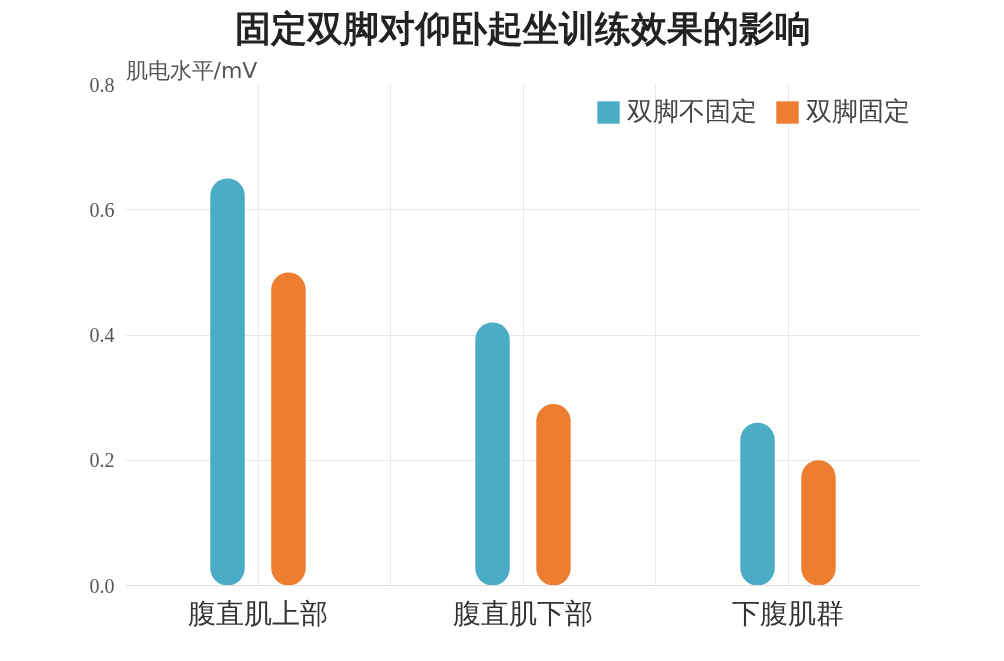 The height and width of the screenshot is (661, 1004). Describe the element at coordinates (102, 335) in the screenshot. I see `y-tick-label: 0.4` at that location.